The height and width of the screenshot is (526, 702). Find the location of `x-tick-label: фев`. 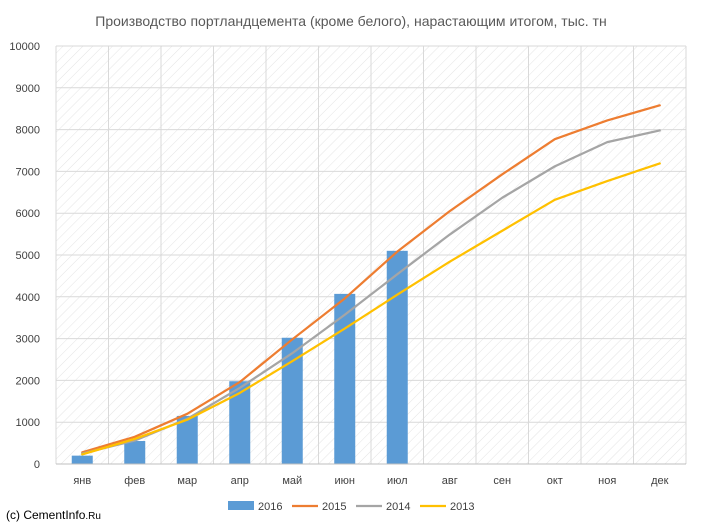

x-tick-label: фев is located at coordinates (134, 481).